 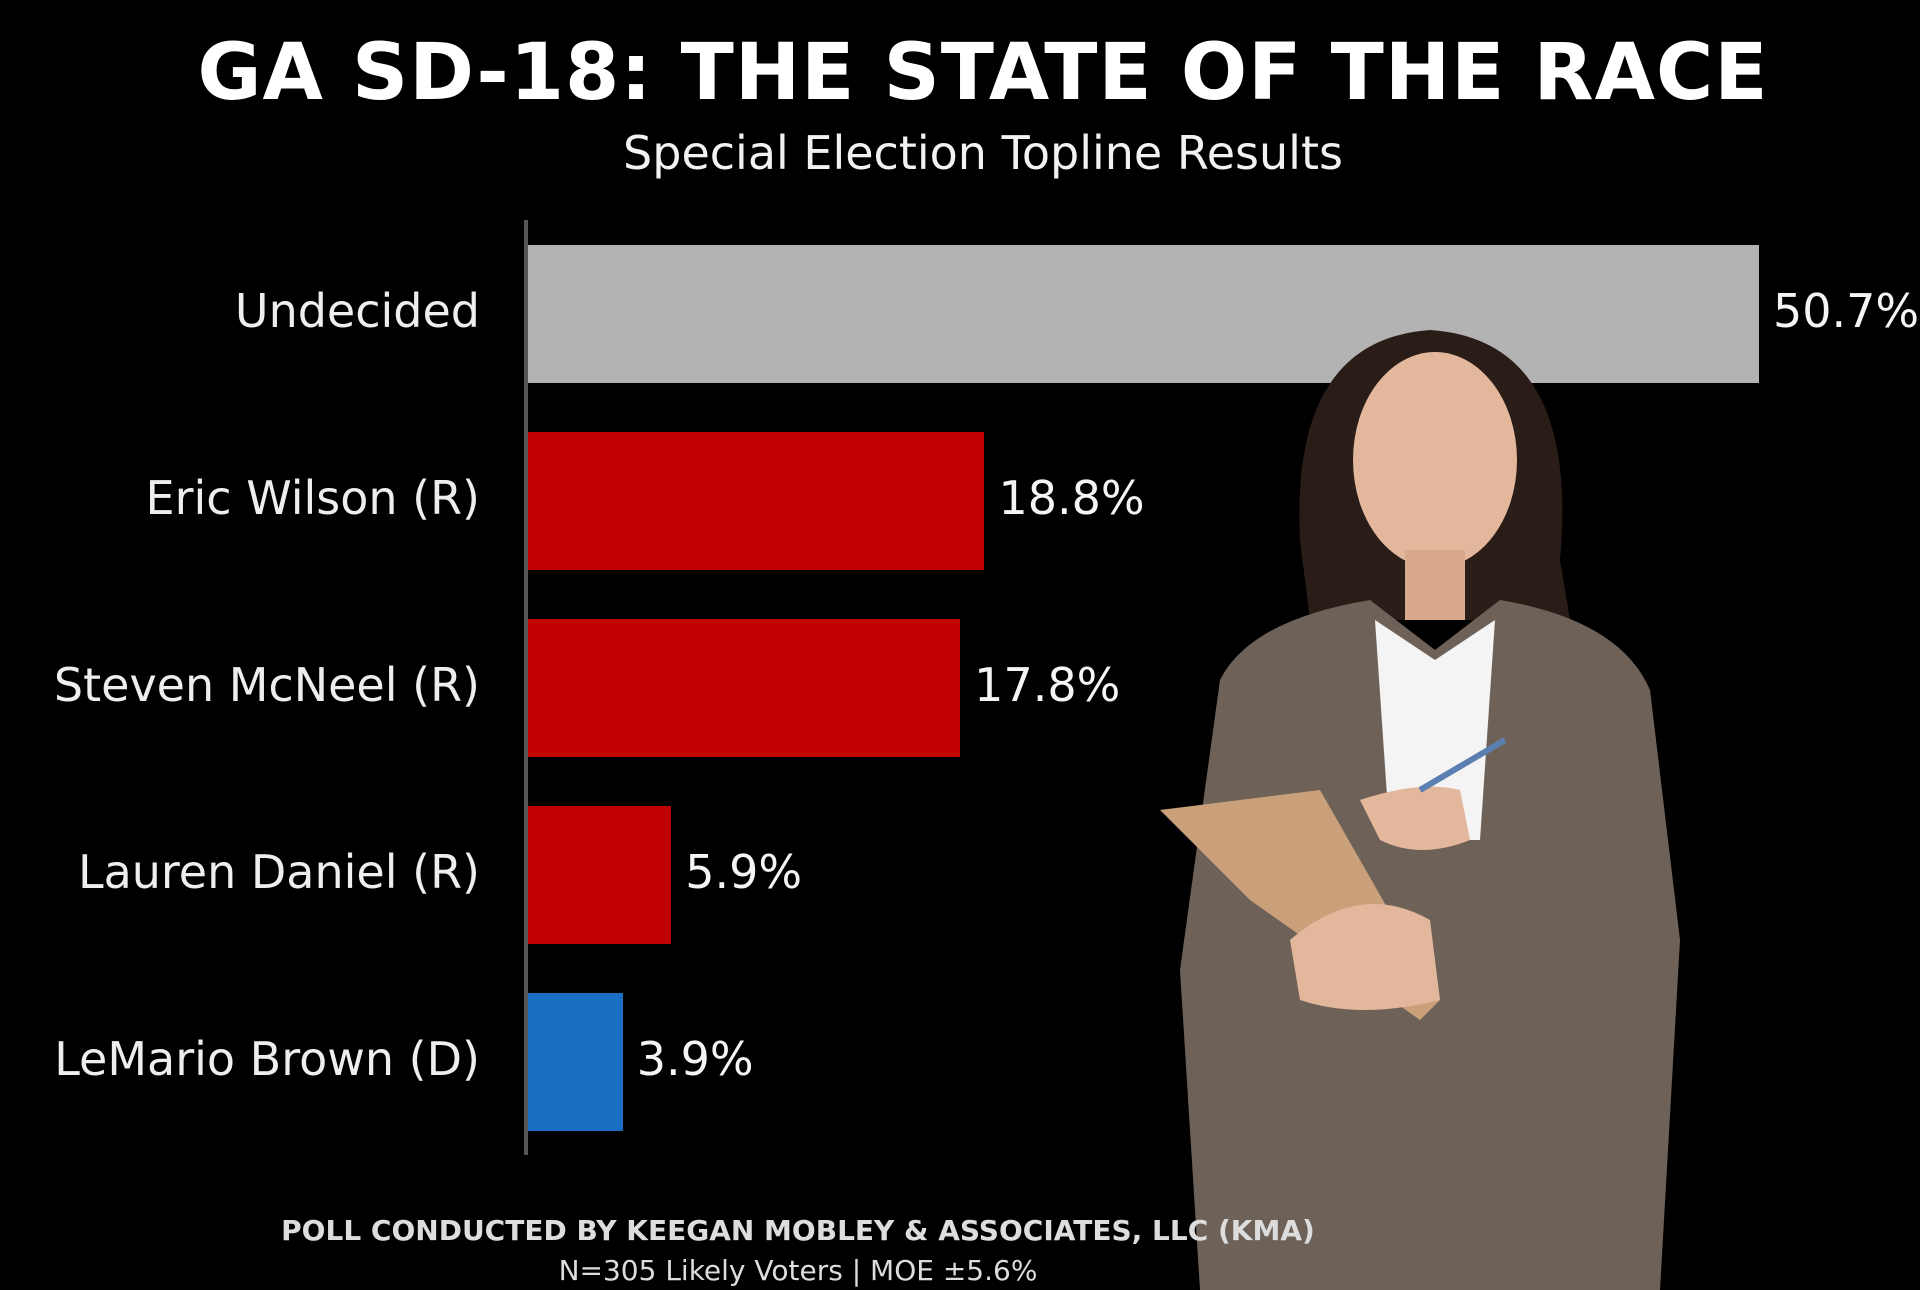 I want to click on category-label: Eric Wilson (R), so click(x=312, y=498).